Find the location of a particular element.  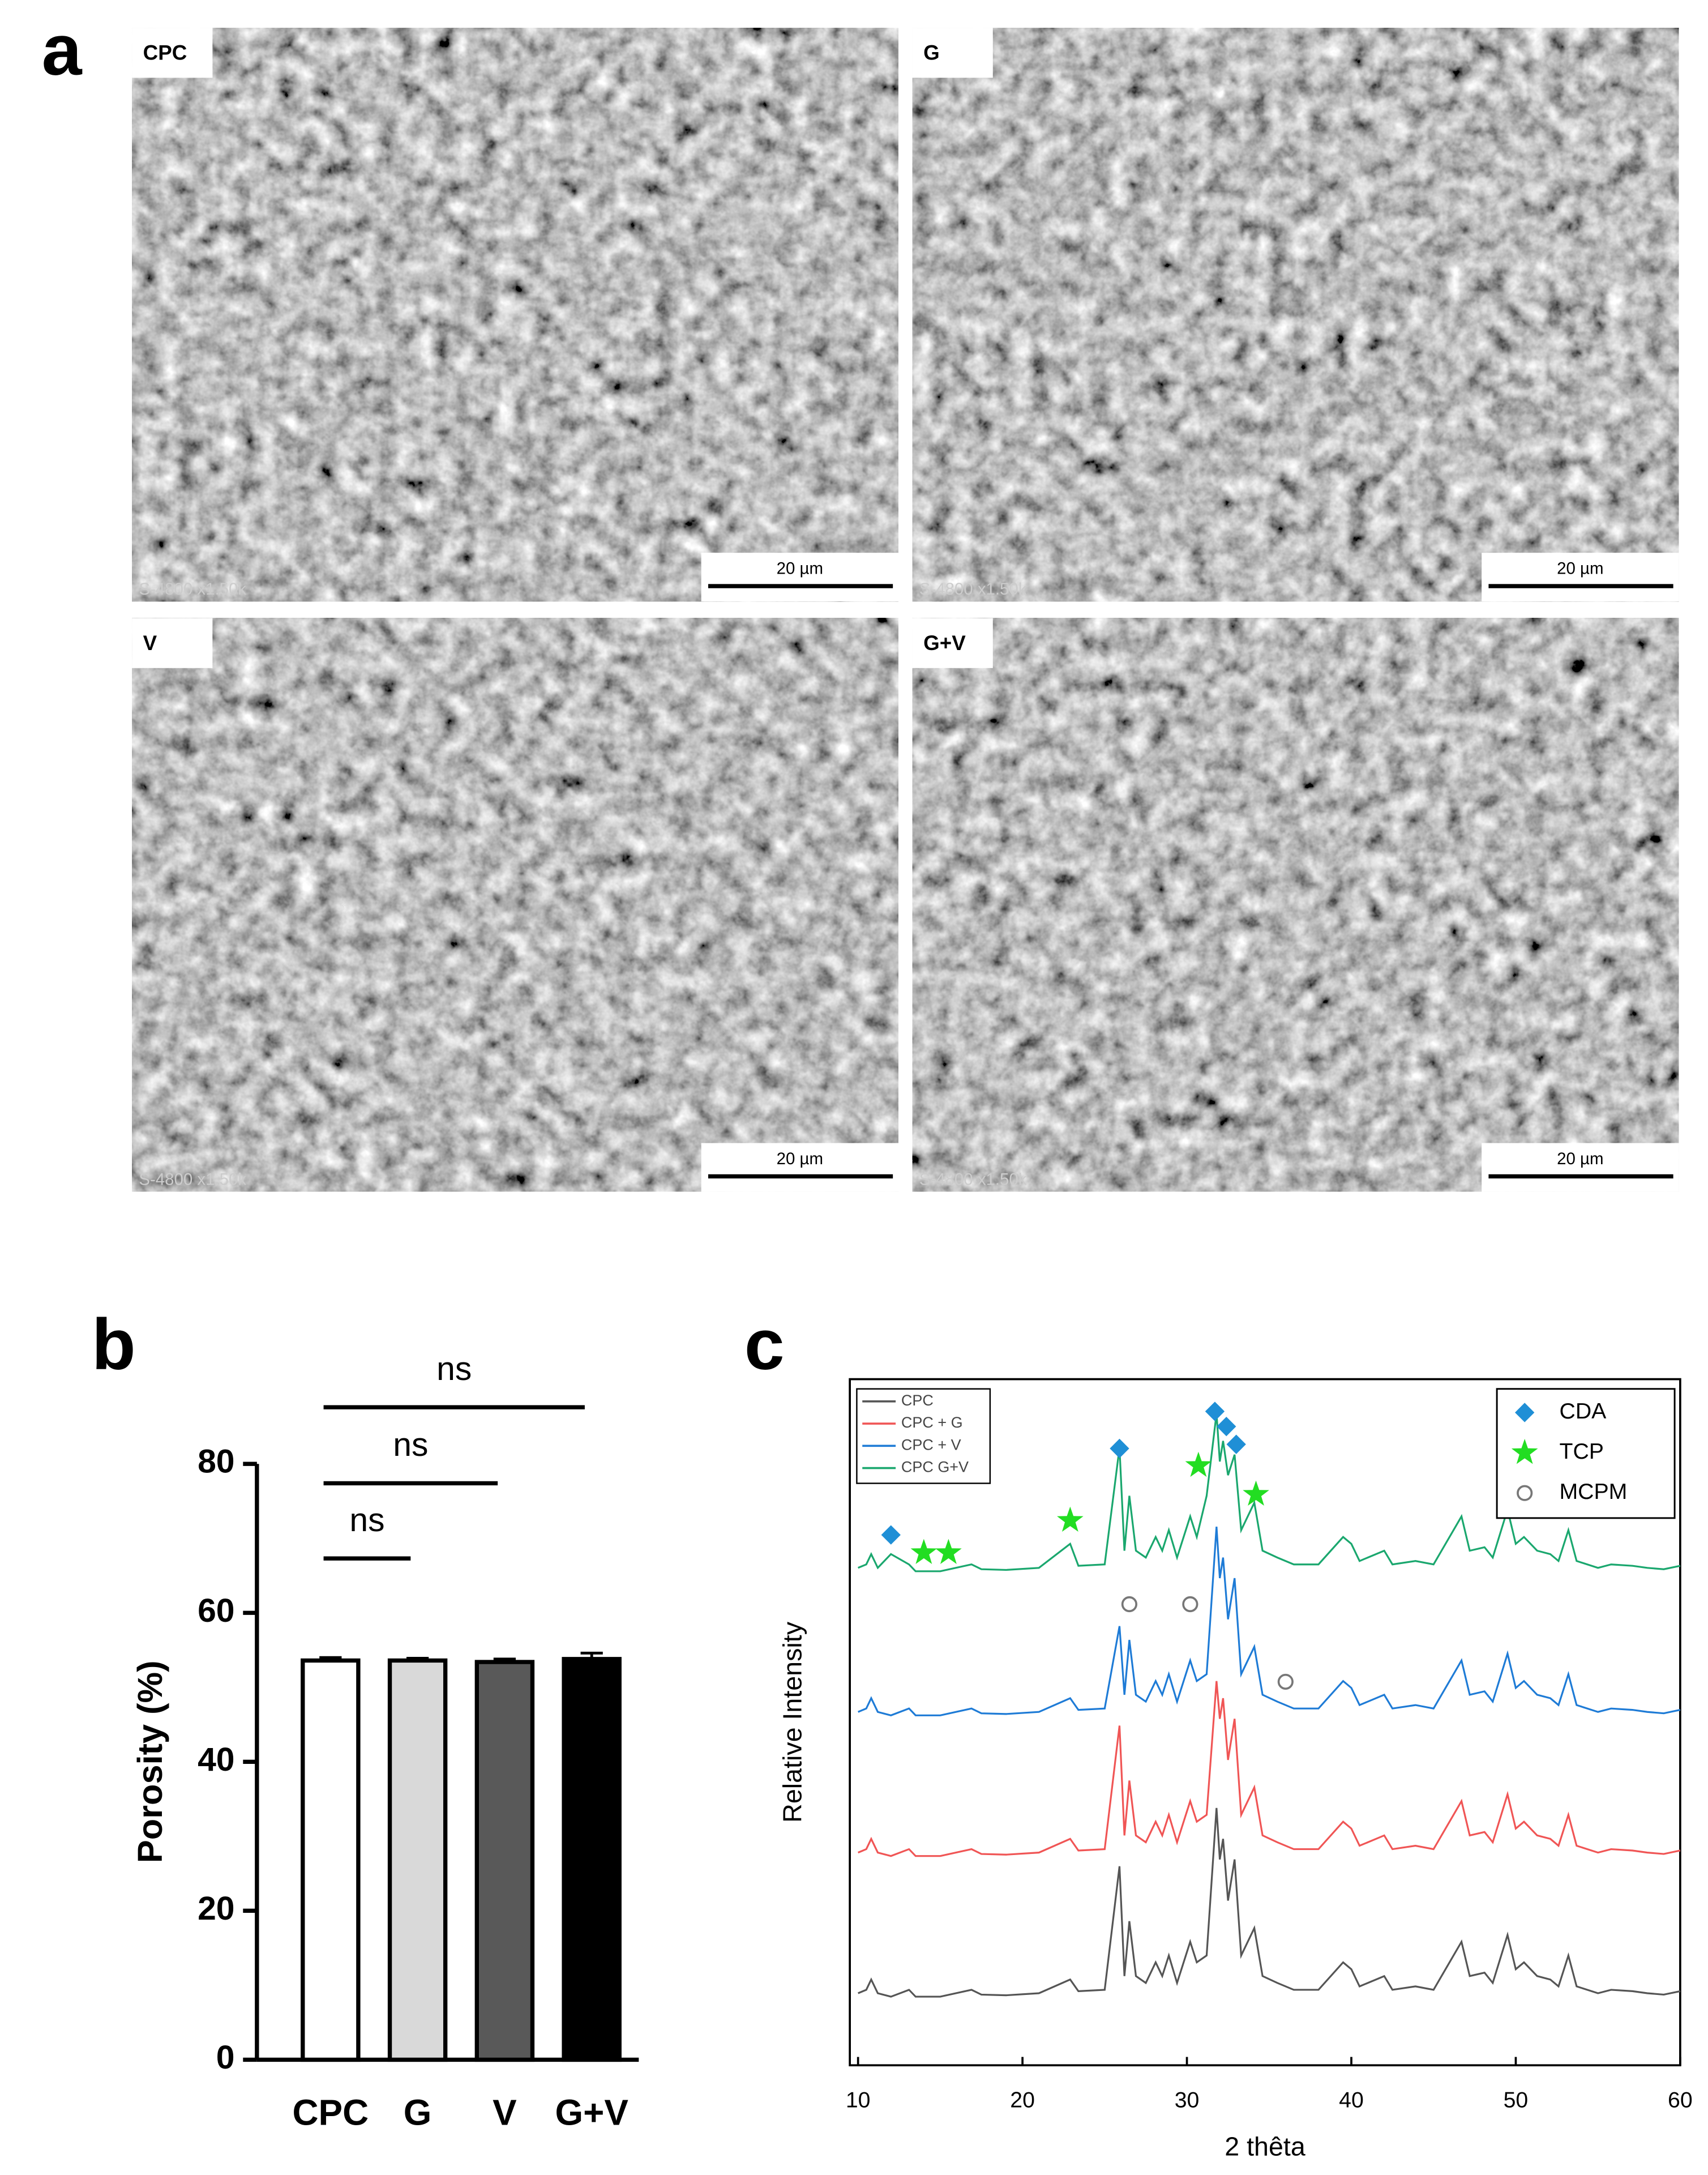

x-axis-title: 2 thêta is located at coordinates (1265, 2146).